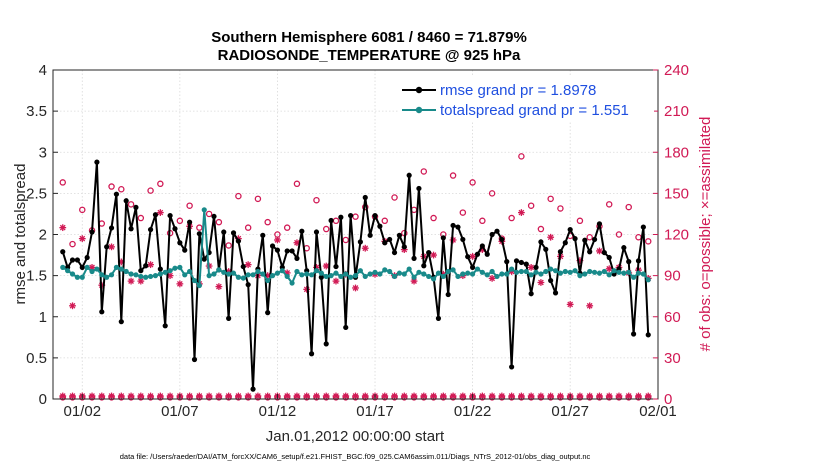 The height and width of the screenshot is (470, 830). I want to click on y-axis-label-right: # of obs: o=possible; ×=assimilated, so click(705, 234).